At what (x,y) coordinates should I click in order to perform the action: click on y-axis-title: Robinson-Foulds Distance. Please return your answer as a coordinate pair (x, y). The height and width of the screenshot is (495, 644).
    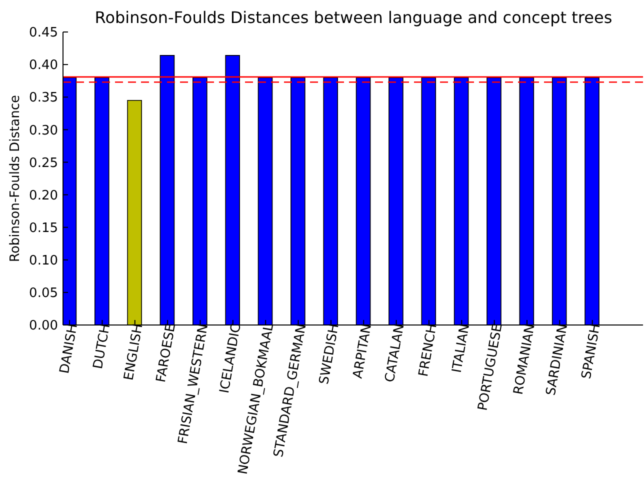
    Looking at the image, I should click on (15, 178).